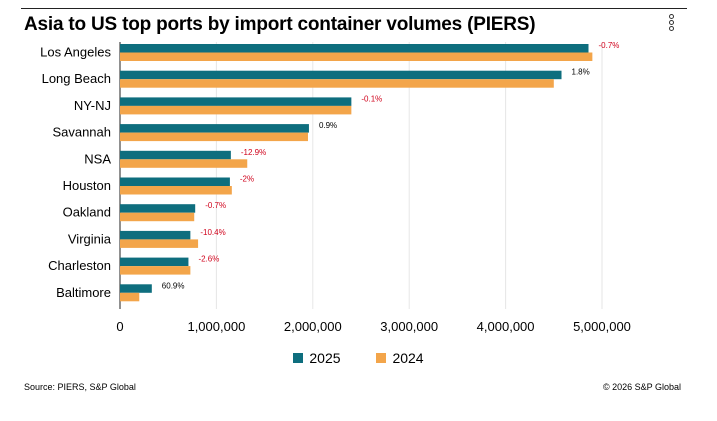 The image size is (717, 421). Describe the element at coordinates (87, 212) in the screenshot. I see `category-label: Oakland` at that location.